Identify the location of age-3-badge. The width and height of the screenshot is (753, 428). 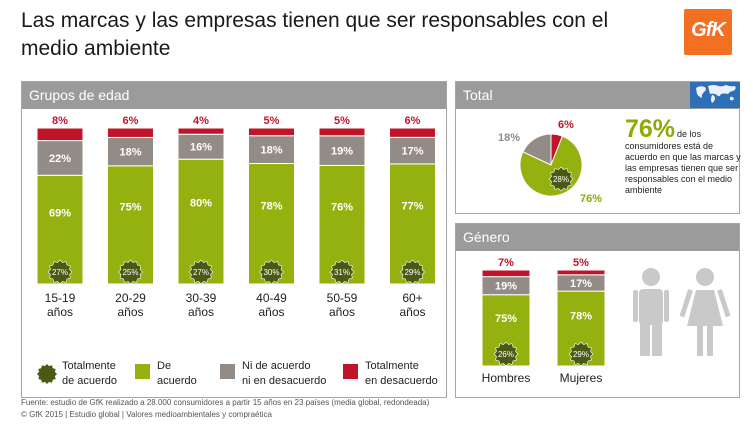
(271, 272).